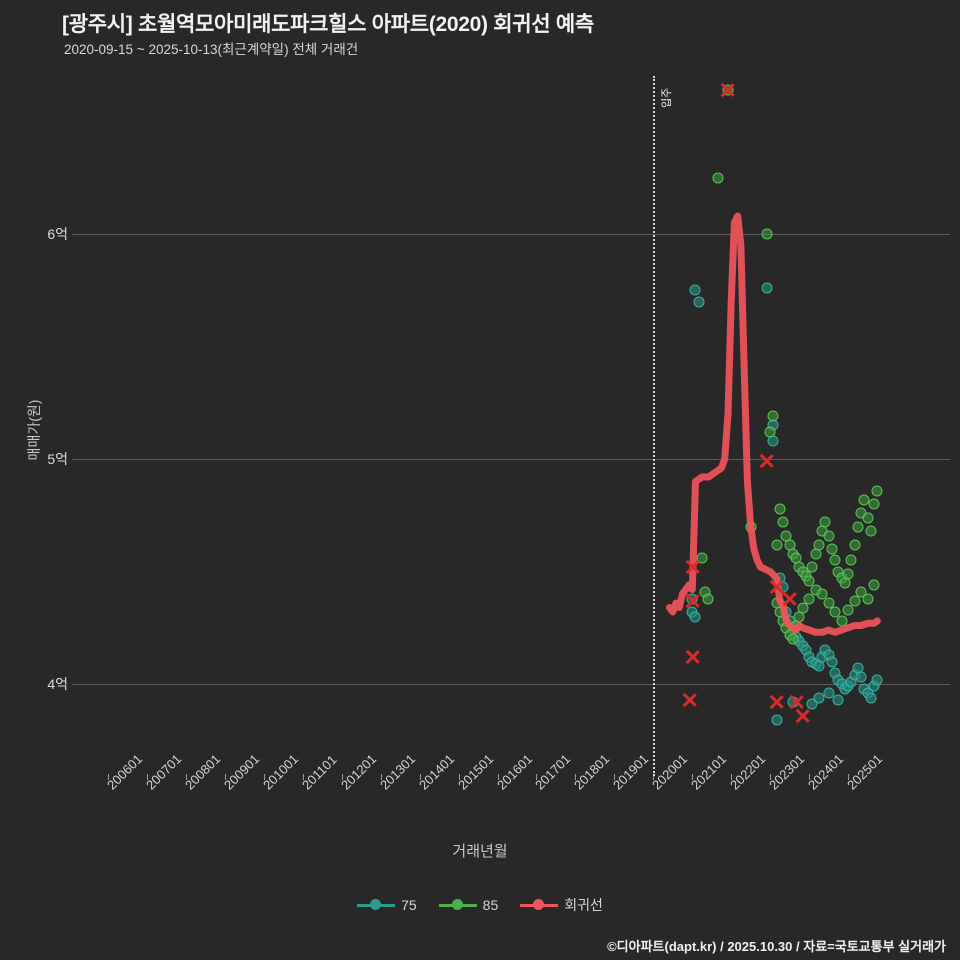 The width and height of the screenshot is (960, 960). What do you see at coordinates (670, 772) in the screenshot?
I see `x-tick-label: 202001` at bounding box center [670, 772].